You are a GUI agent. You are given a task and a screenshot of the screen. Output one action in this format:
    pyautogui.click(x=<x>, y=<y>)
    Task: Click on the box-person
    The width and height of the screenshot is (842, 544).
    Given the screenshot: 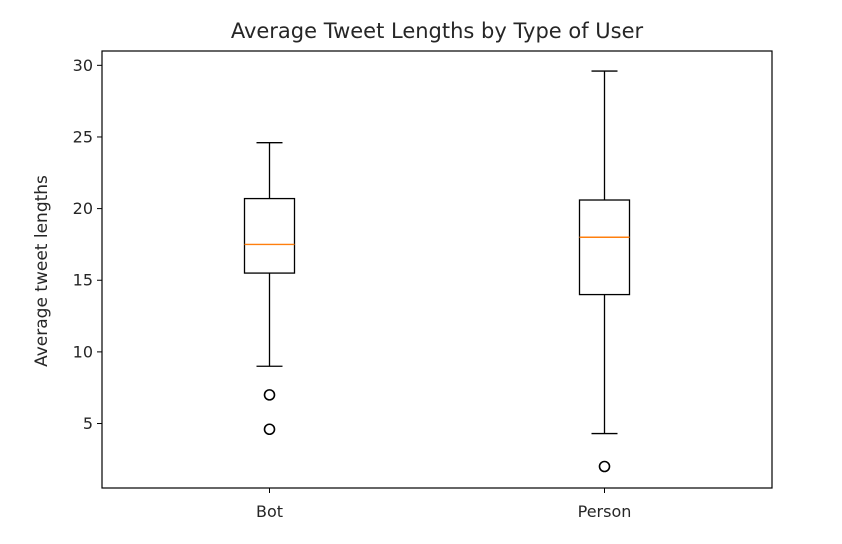 What is the action you would take?
    pyautogui.click(x=604, y=247)
    